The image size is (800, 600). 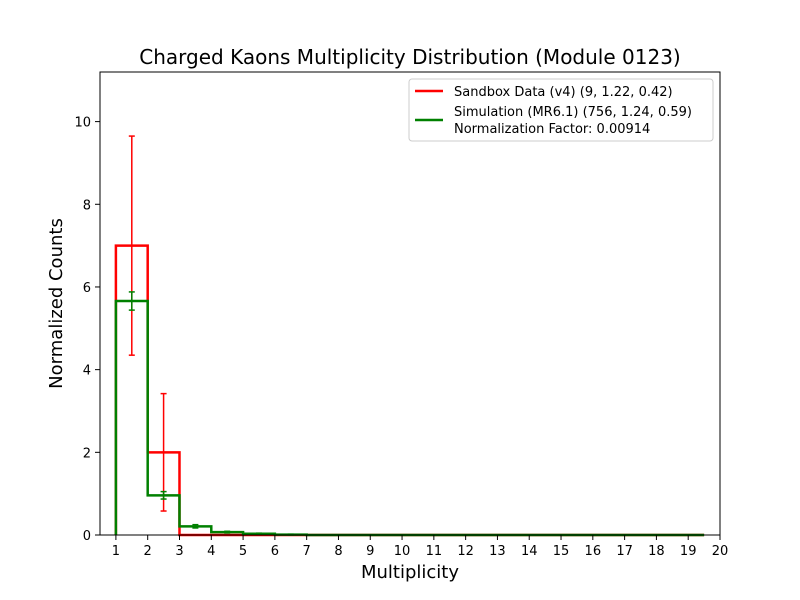 What do you see at coordinates (720, 551) in the screenshot?
I see `x-tick-label: 20` at bounding box center [720, 551].